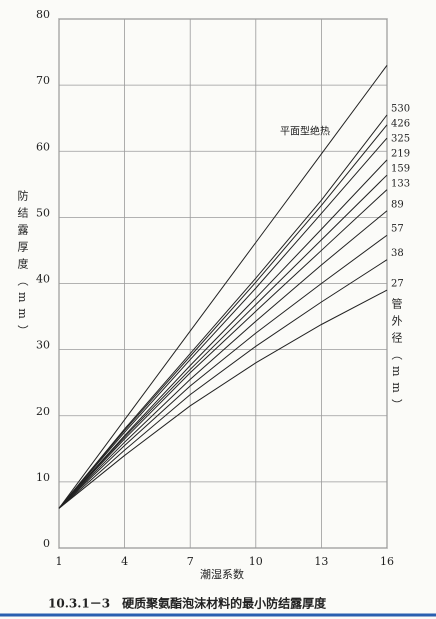 The image size is (436, 619). Describe the element at coordinates (187, 603) in the screenshot. I see `caption: 10.3.1－3 硬质聚氨酯泡沫材料的最小防结露厚度` at that location.